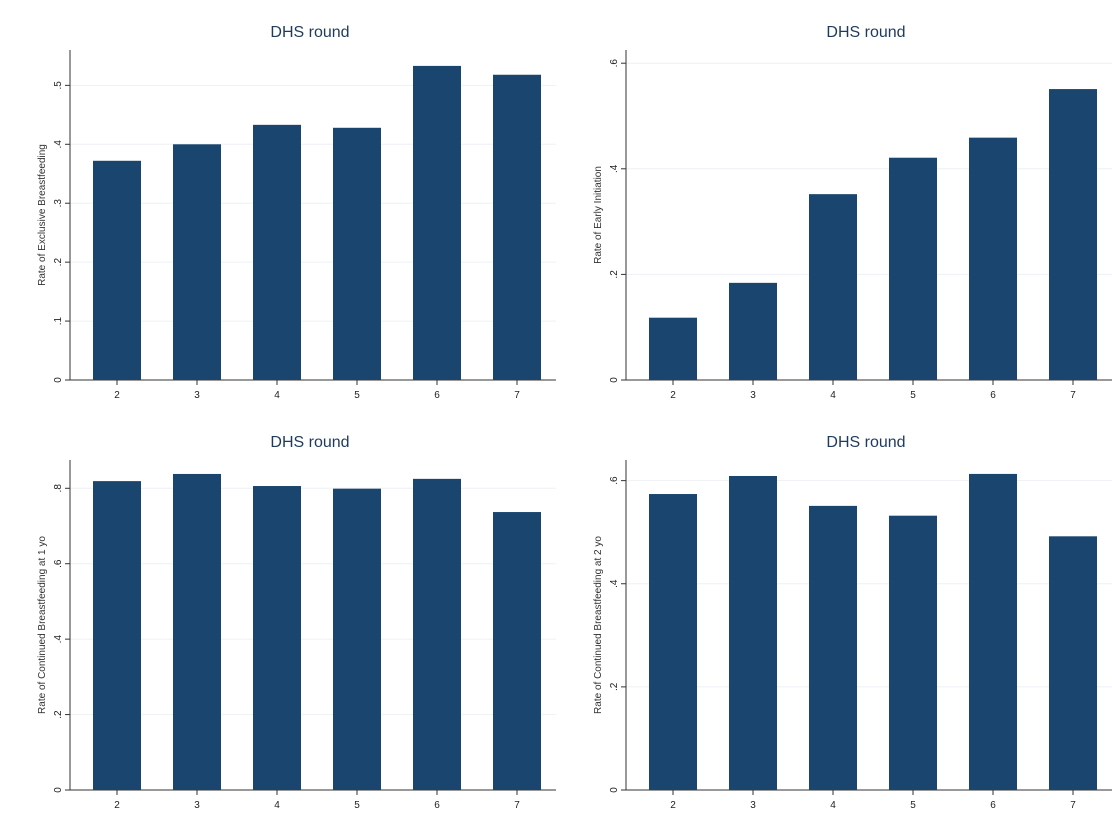 The height and width of the screenshot is (824, 1112). I want to click on y-tick-label: .8, so click(58, 488).